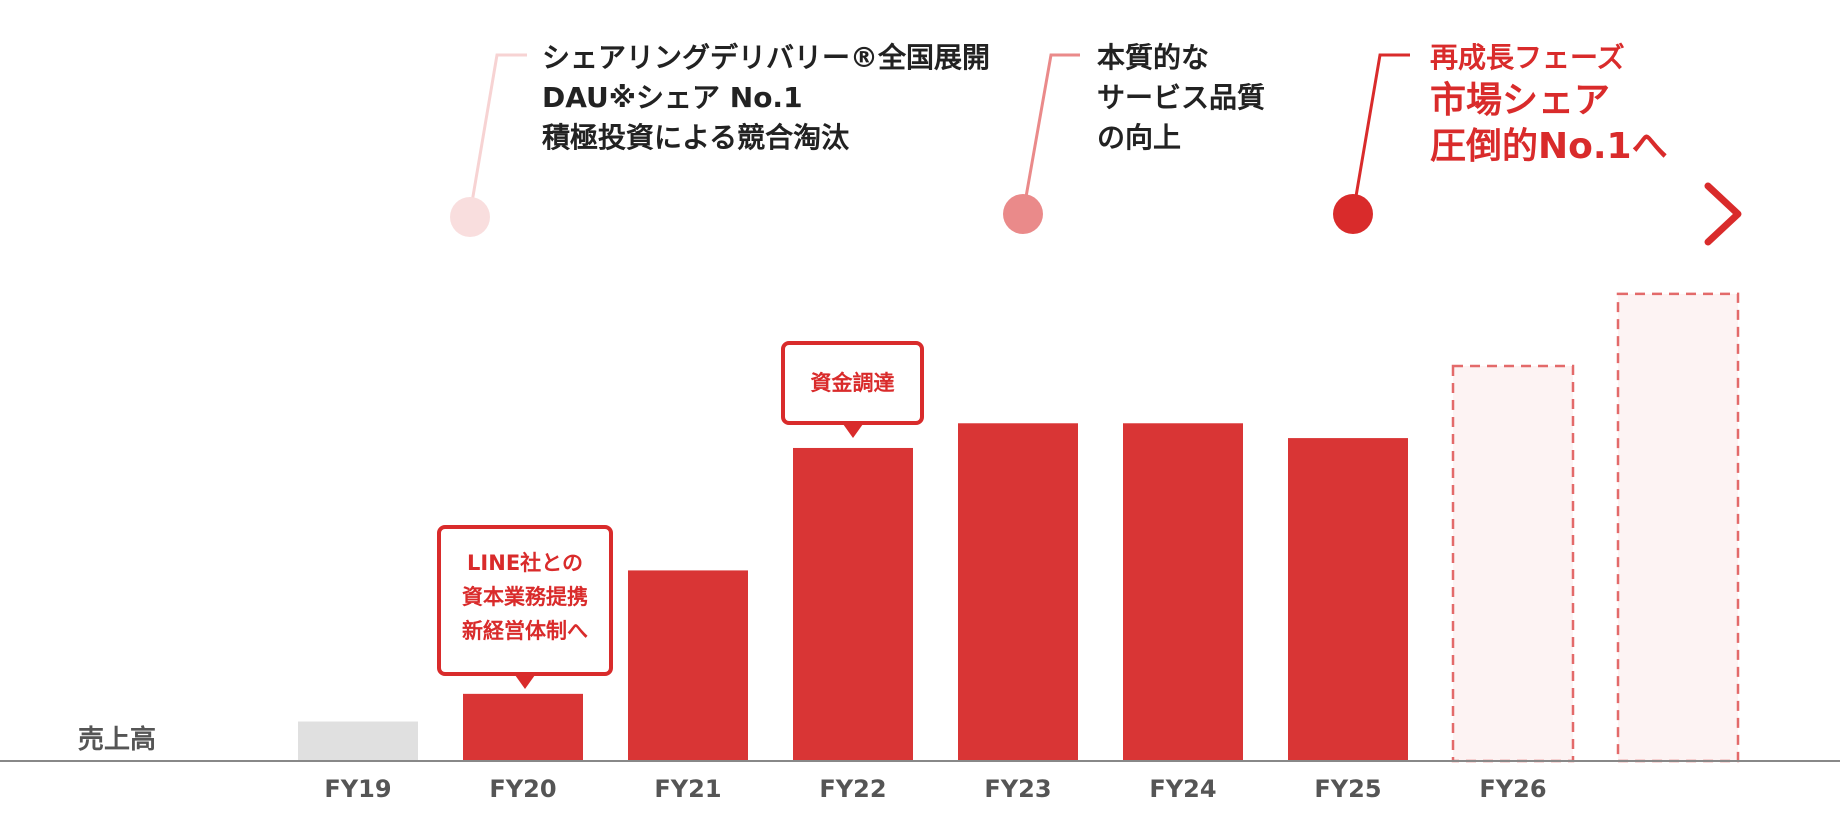  What do you see at coordinates (696, 137) in the screenshot?
I see `milestone-1-line-3: 積極投資による競合淘汰` at bounding box center [696, 137].